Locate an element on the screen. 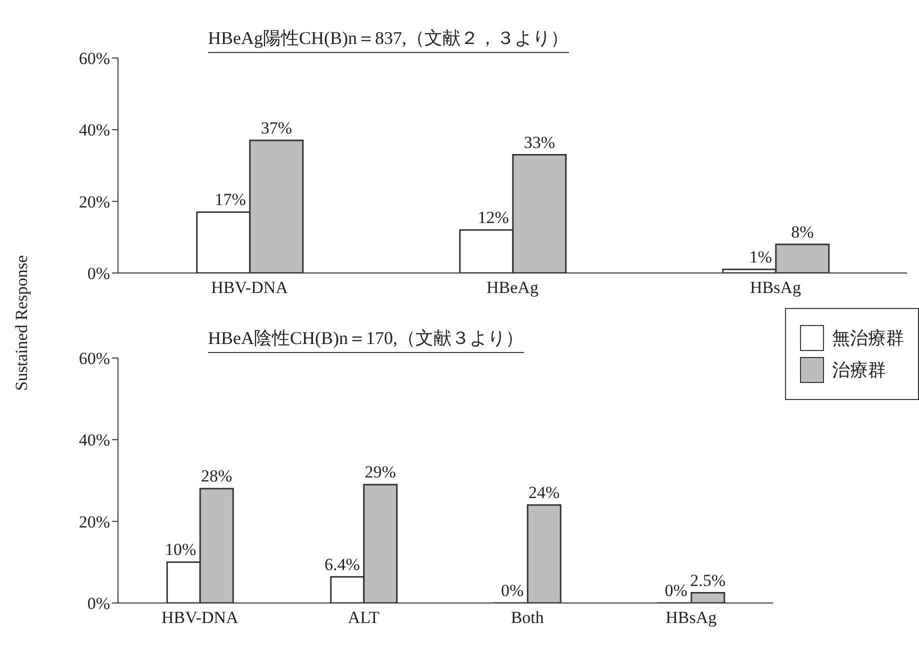 This screenshot has width=919, height=654. data-label: 8% is located at coordinates (802, 232).